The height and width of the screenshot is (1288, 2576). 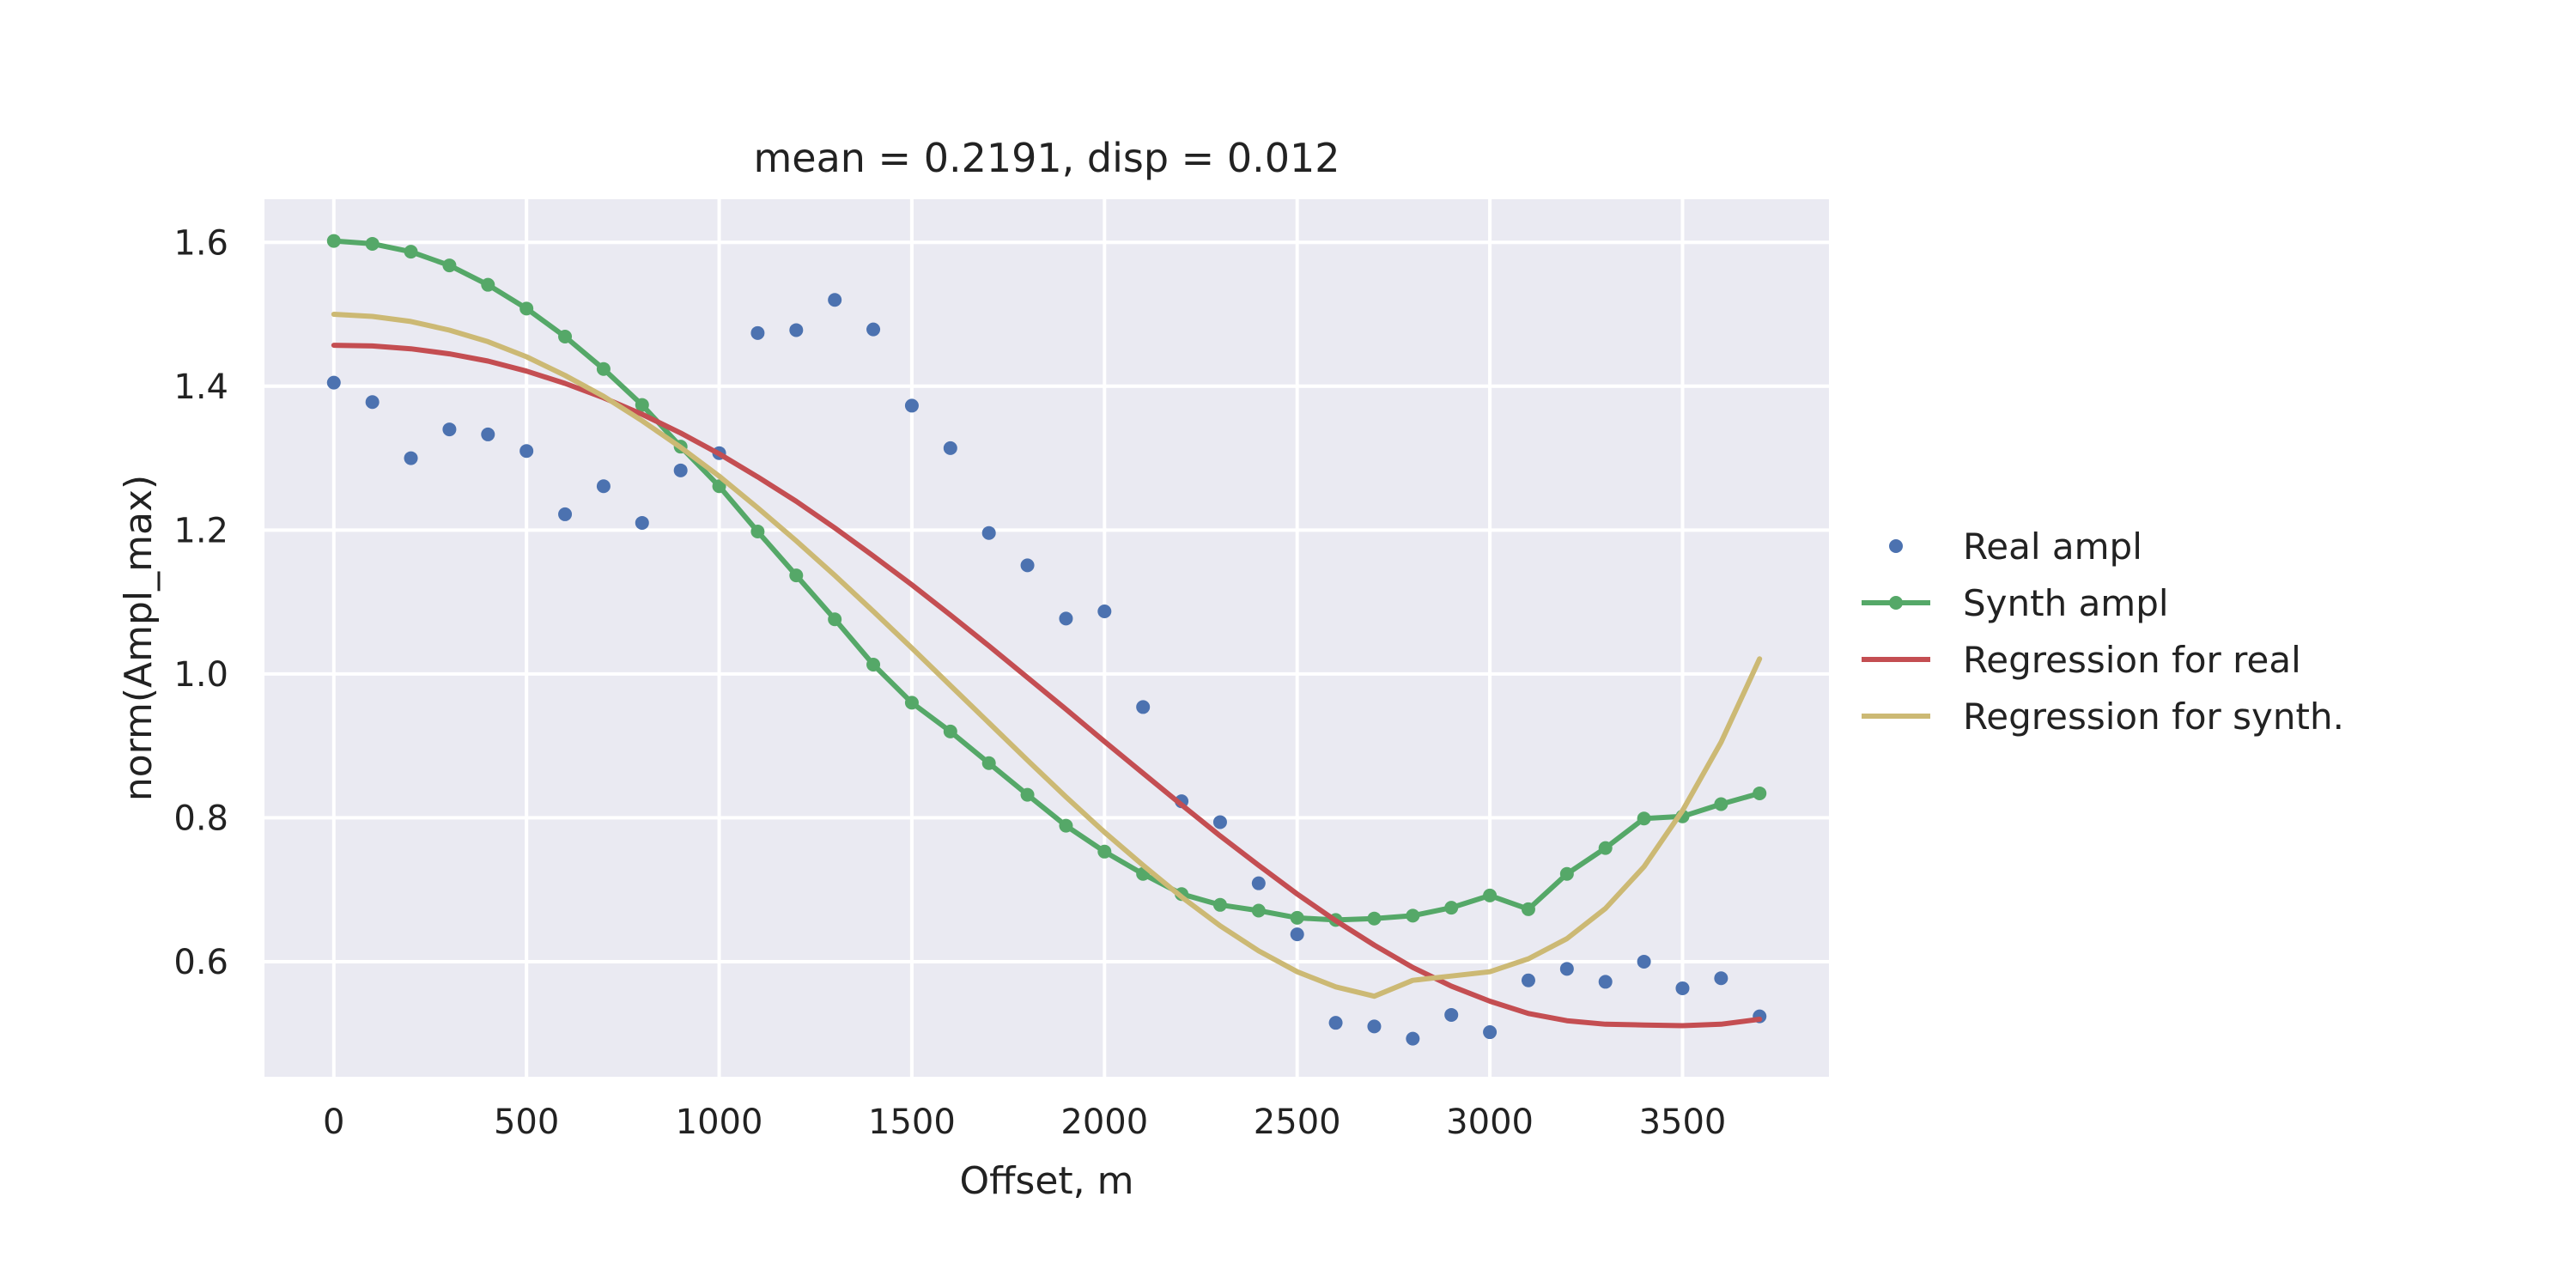 What do you see at coordinates (1104, 1122) in the screenshot?
I see `x-tick-label: 2000` at bounding box center [1104, 1122].